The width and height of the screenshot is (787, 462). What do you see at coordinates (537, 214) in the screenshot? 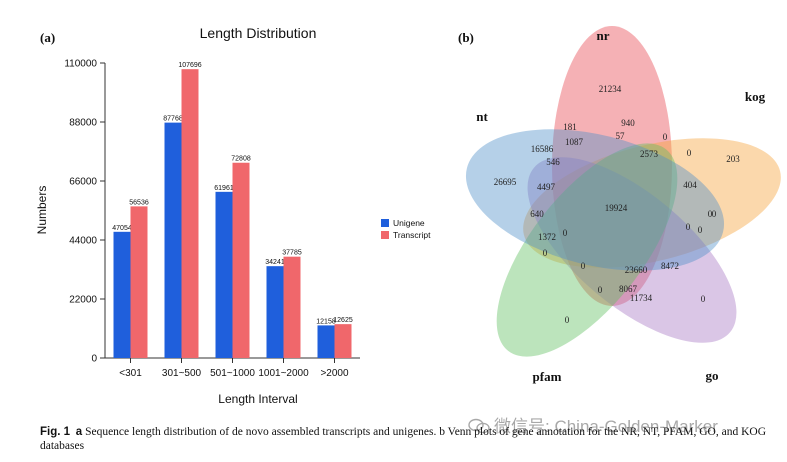
I see `venn-region-count: 640` at bounding box center [537, 214].